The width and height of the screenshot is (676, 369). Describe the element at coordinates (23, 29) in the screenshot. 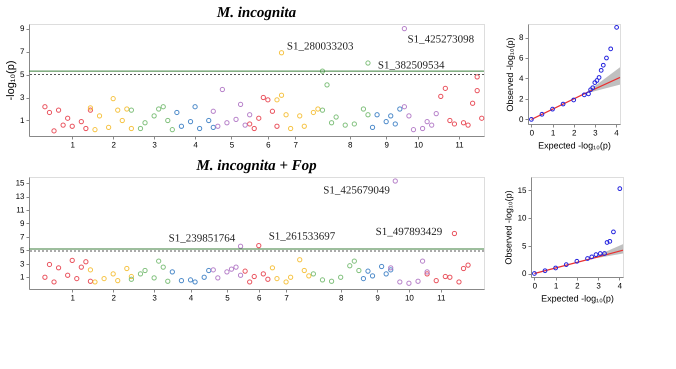

I see `y-tick-label: 9` at that location.